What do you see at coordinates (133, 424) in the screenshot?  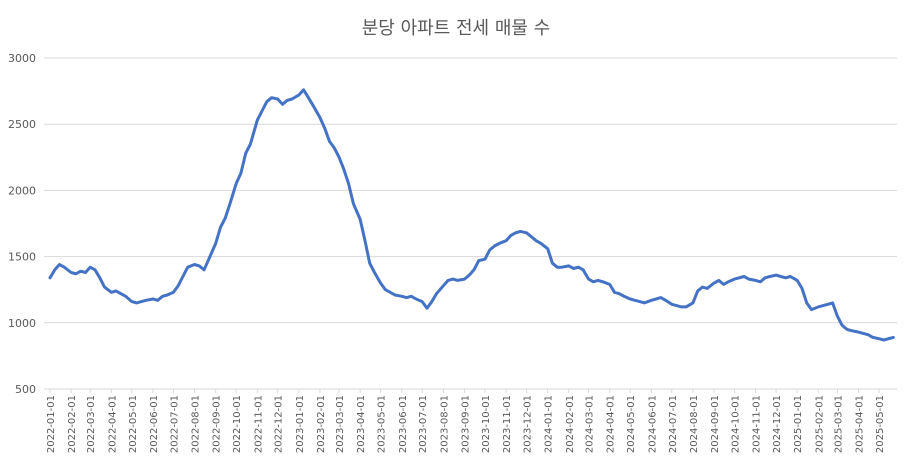 I see `x-tick-label: 2022-05-01` at bounding box center [133, 424].